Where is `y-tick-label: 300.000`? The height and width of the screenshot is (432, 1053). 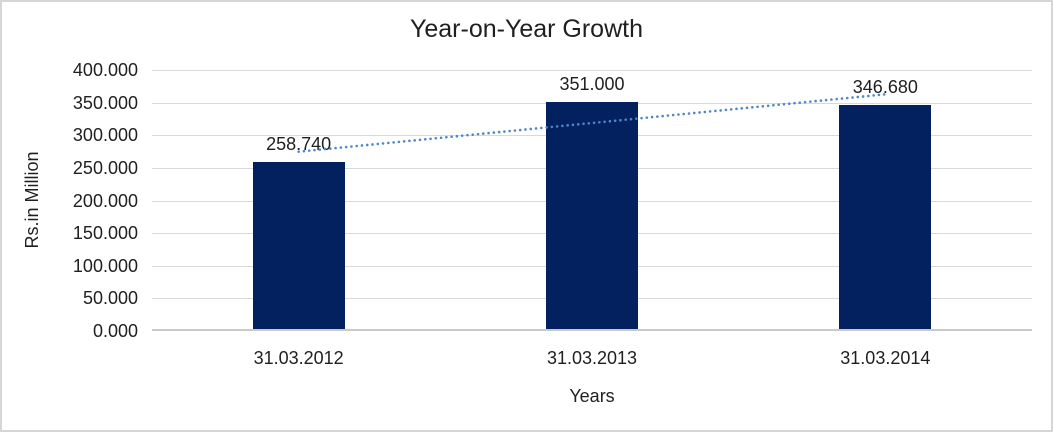
y-tick-label: 300.000 is located at coordinates (105, 135).